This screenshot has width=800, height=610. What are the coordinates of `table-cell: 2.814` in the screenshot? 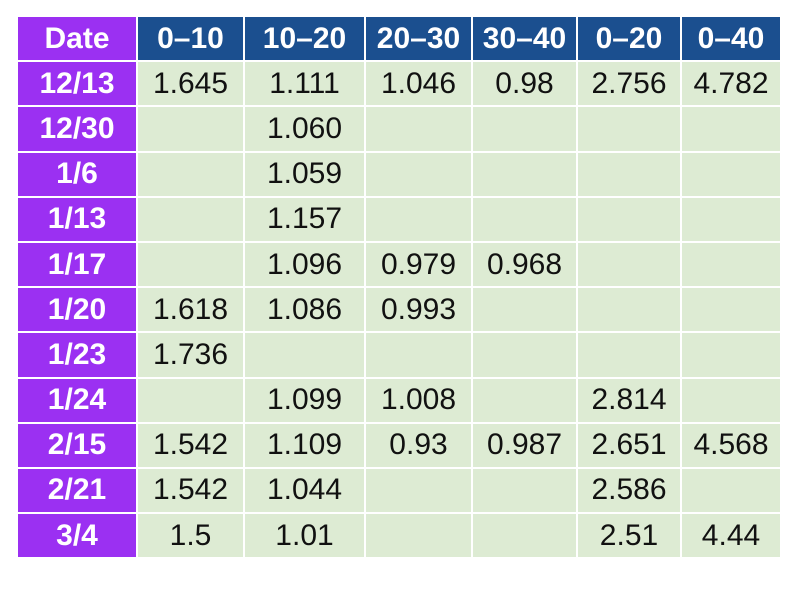 It's located at (629, 400).